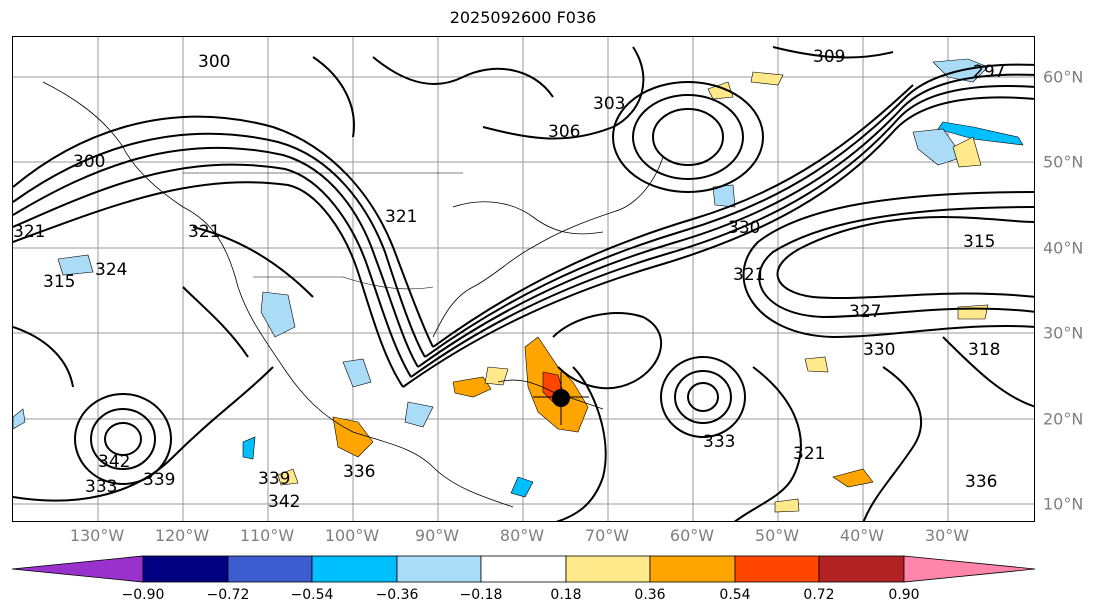 The image size is (1105, 615). What do you see at coordinates (1063, 248) in the screenshot?
I see `lat-label: 40°N` at bounding box center [1063, 248].